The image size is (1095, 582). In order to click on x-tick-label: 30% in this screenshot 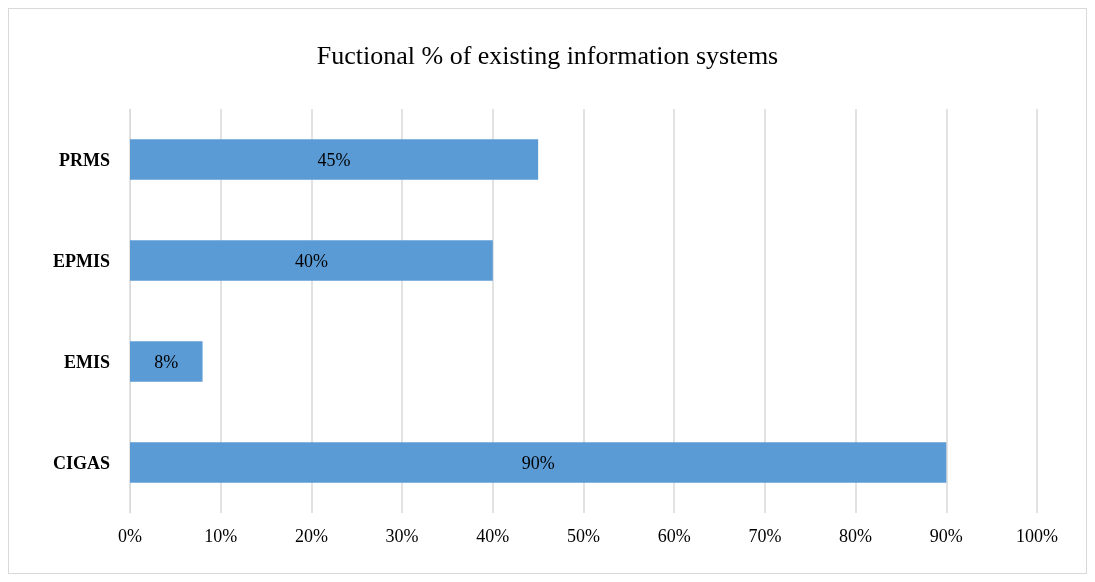, I will do `click(402, 536)`.